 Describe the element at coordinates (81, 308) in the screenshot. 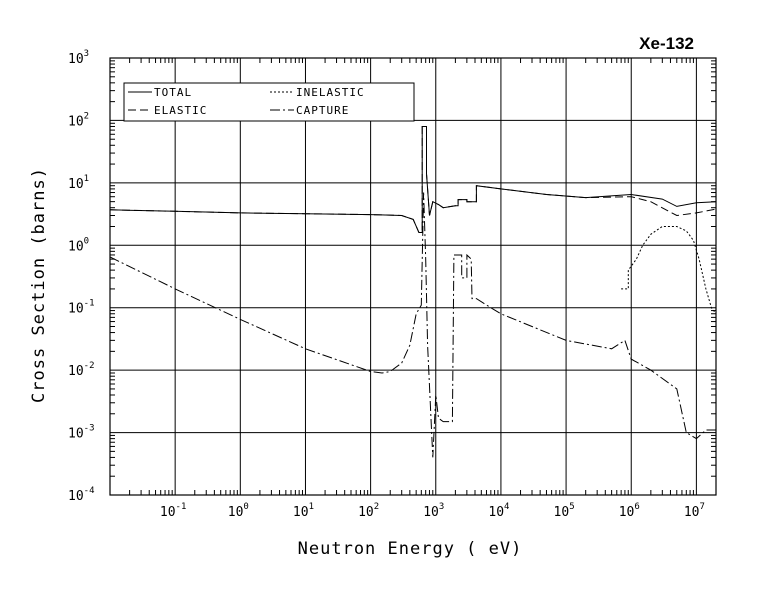

I see `y-tick-label: 10⁻¹` at that location.